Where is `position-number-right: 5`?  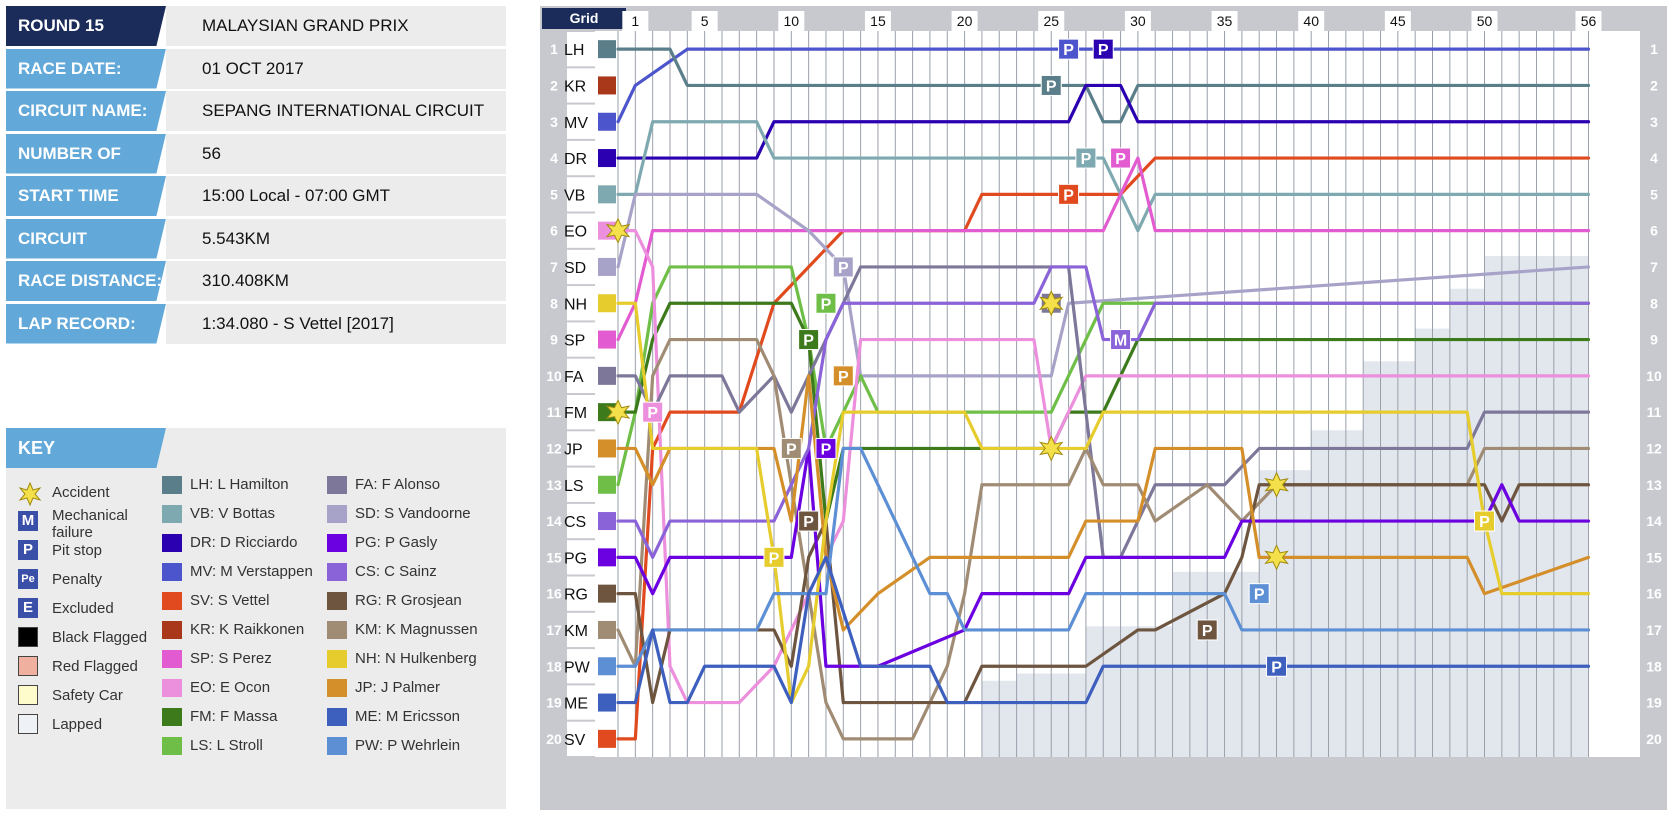 position-number-right: 5 is located at coordinates (1654, 194).